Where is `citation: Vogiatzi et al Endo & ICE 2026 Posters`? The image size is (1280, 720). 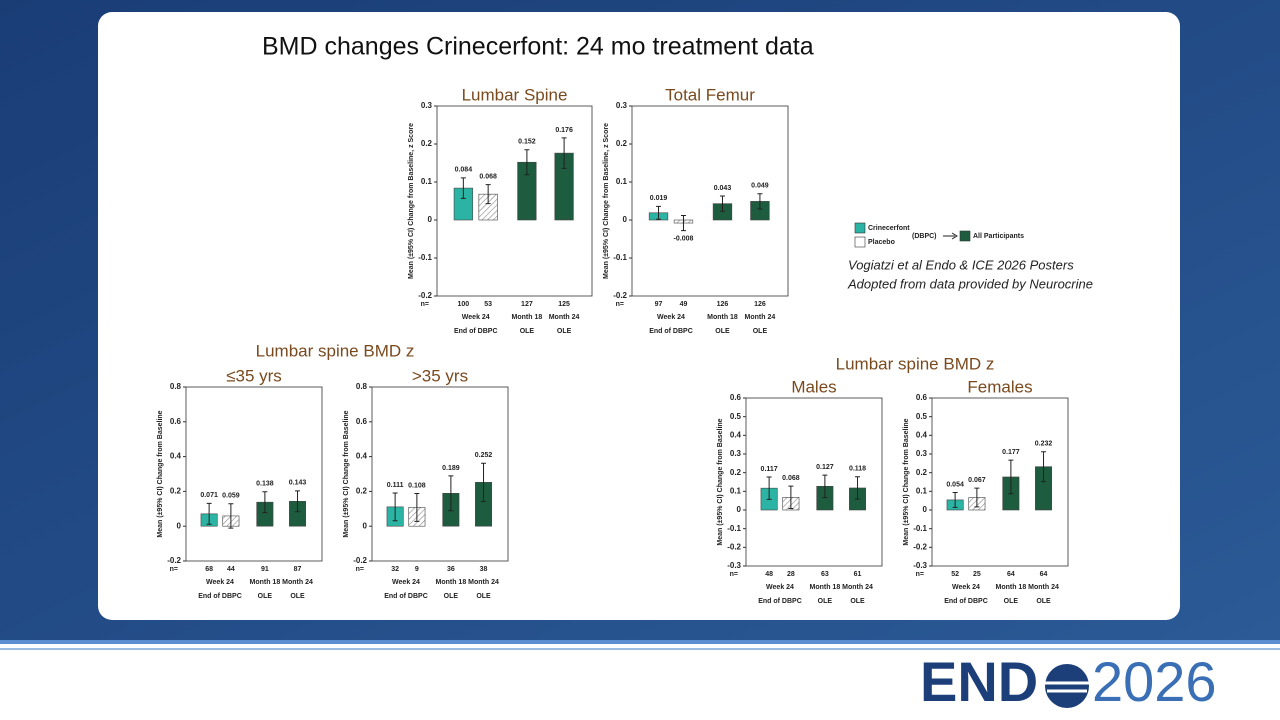
citation: Vogiatzi et al Endo & ICE 2026 Posters is located at coordinates (961, 264).